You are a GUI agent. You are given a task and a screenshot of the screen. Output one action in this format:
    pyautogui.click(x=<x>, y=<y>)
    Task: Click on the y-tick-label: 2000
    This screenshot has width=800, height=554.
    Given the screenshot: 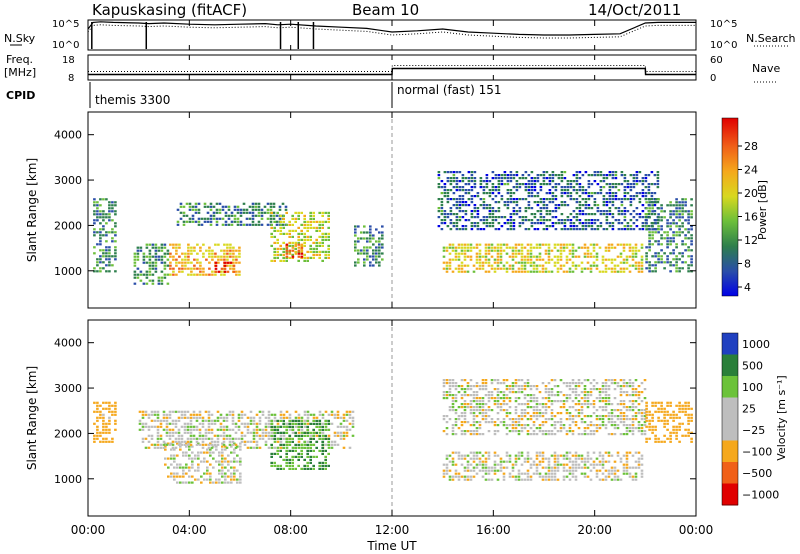 What is the action you would take?
    pyautogui.click(x=68, y=225)
    